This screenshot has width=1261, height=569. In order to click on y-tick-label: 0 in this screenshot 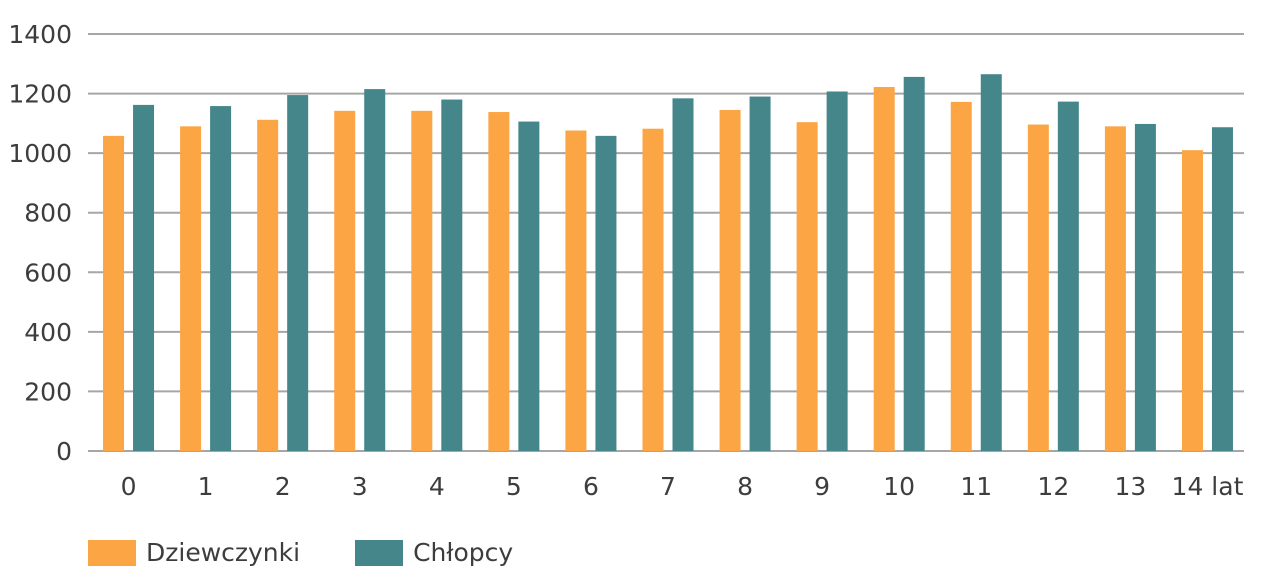, I will do `click(64, 451)`.